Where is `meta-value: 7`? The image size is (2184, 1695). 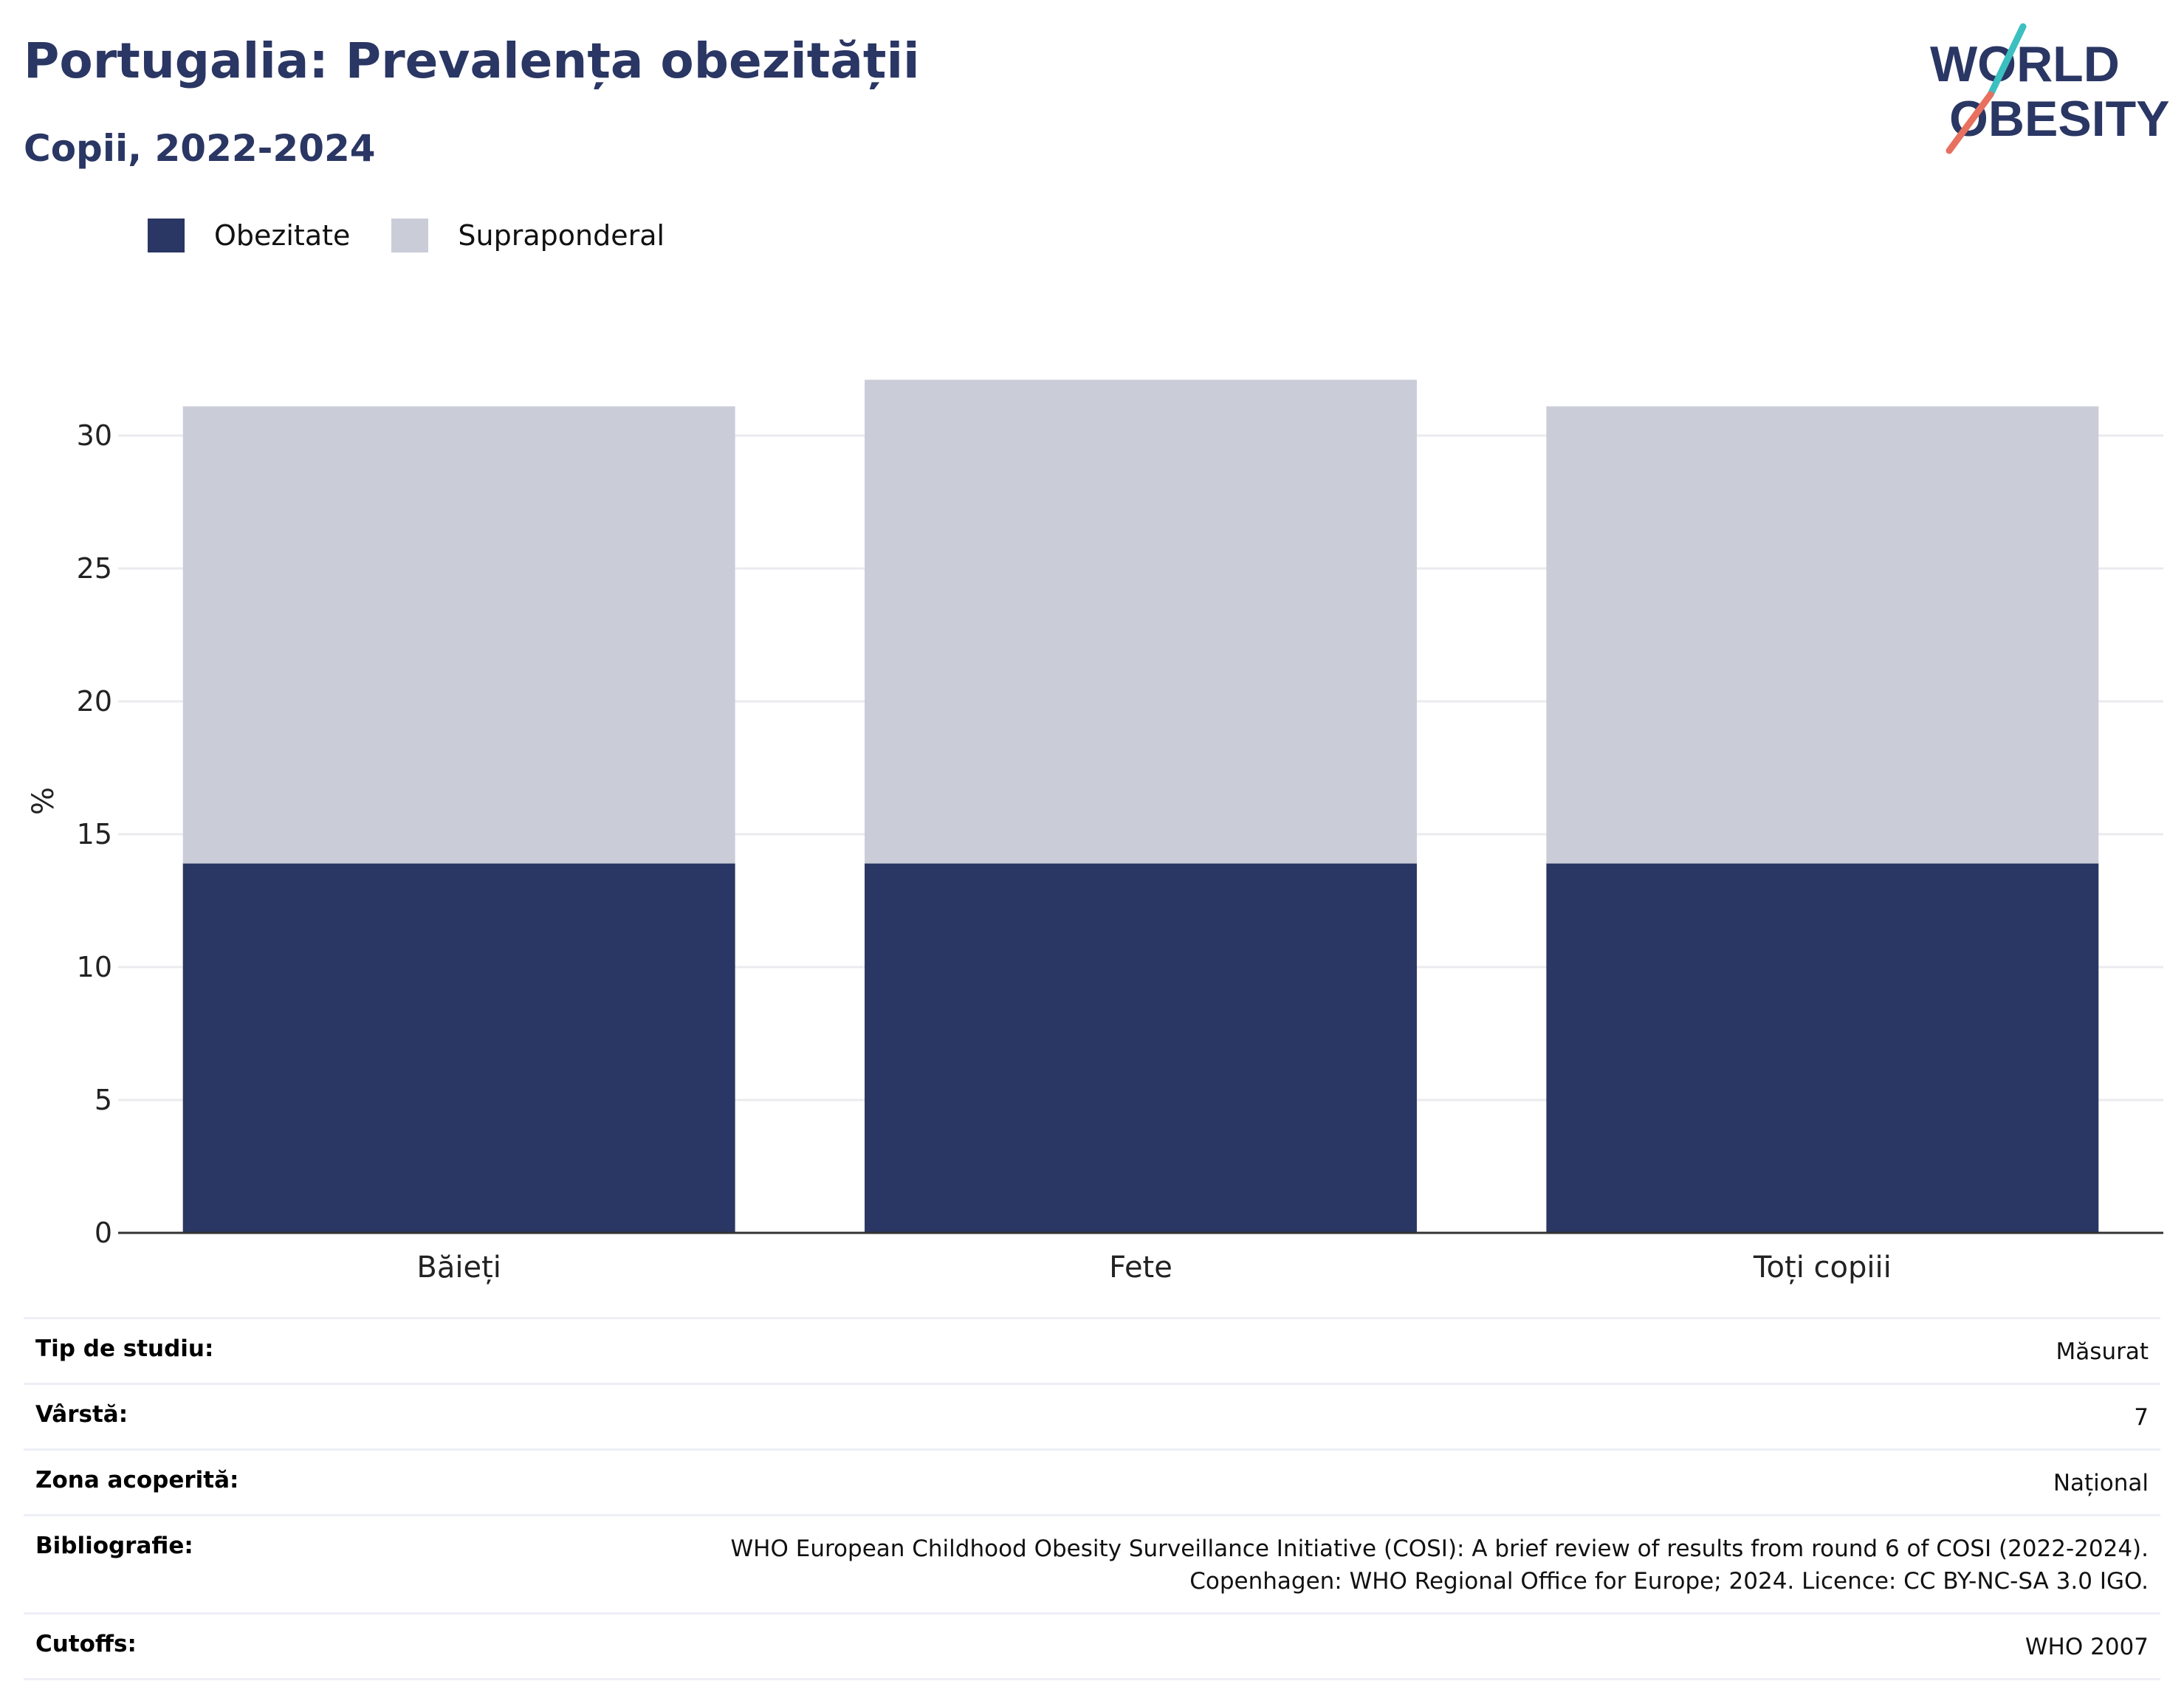 meta-value: 7 is located at coordinates (2141, 1417).